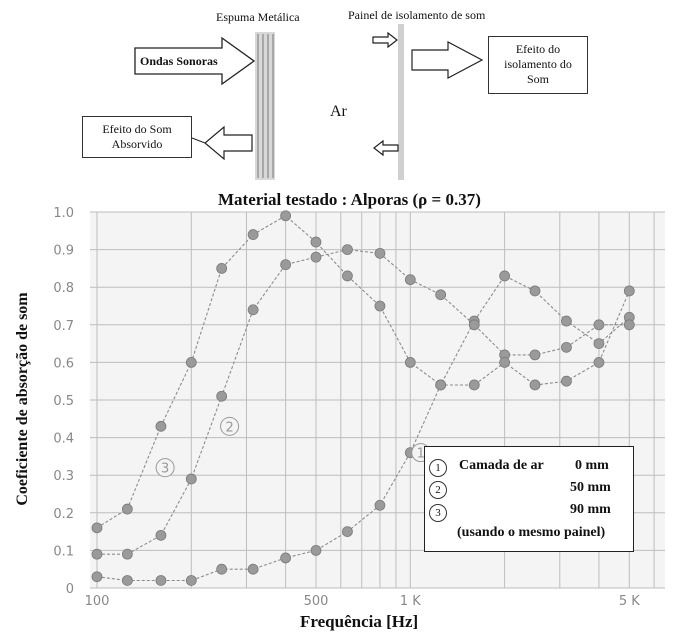  What do you see at coordinates (63, 251) in the screenshot?
I see `y-tick-label: 0.9` at bounding box center [63, 251].